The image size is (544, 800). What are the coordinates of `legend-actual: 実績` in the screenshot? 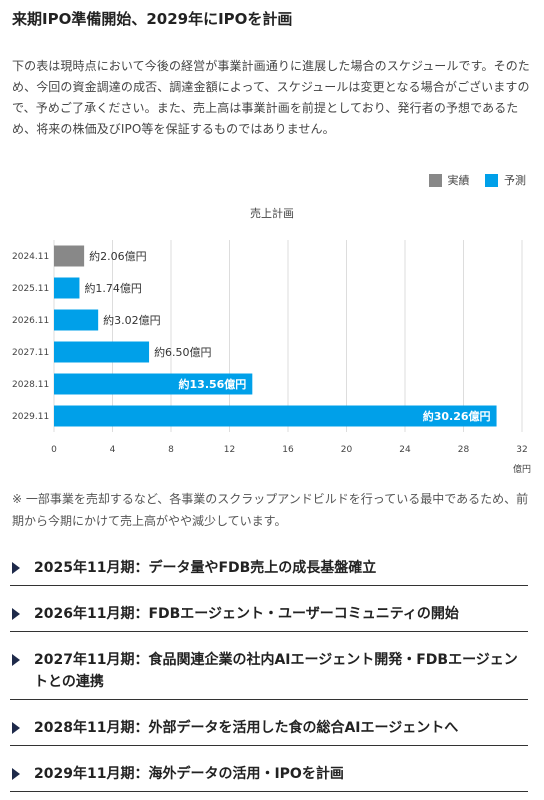 It's located at (449, 180).